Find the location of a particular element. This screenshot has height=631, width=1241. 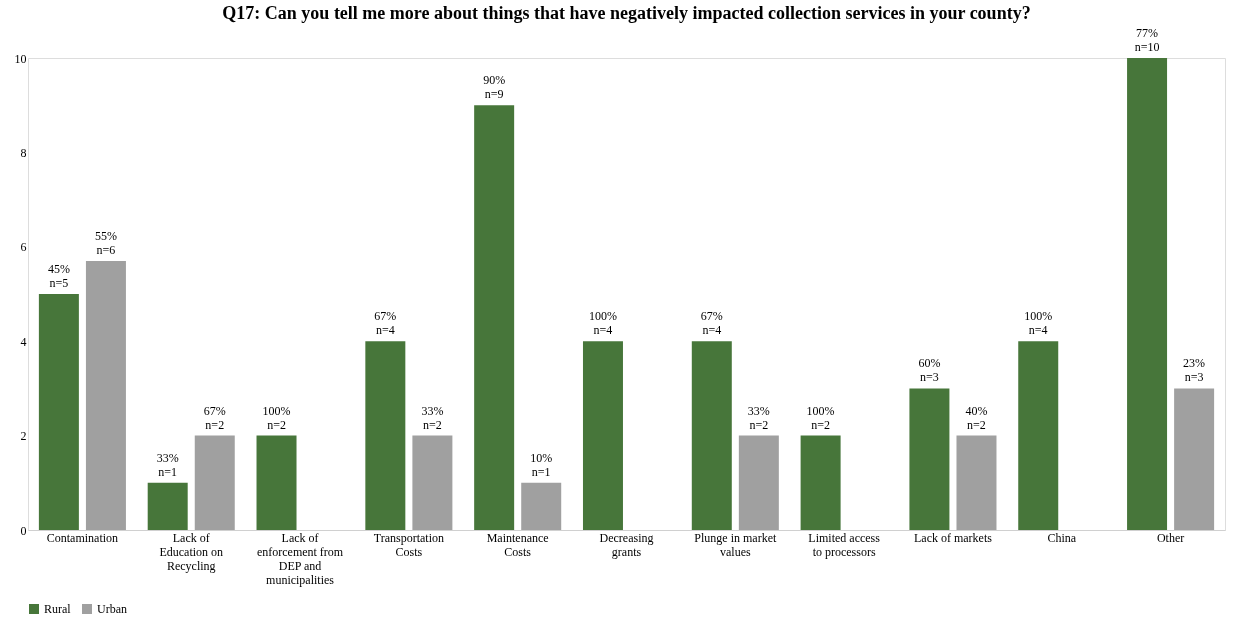

data-label: 33% n=1 is located at coordinates (167, 464).